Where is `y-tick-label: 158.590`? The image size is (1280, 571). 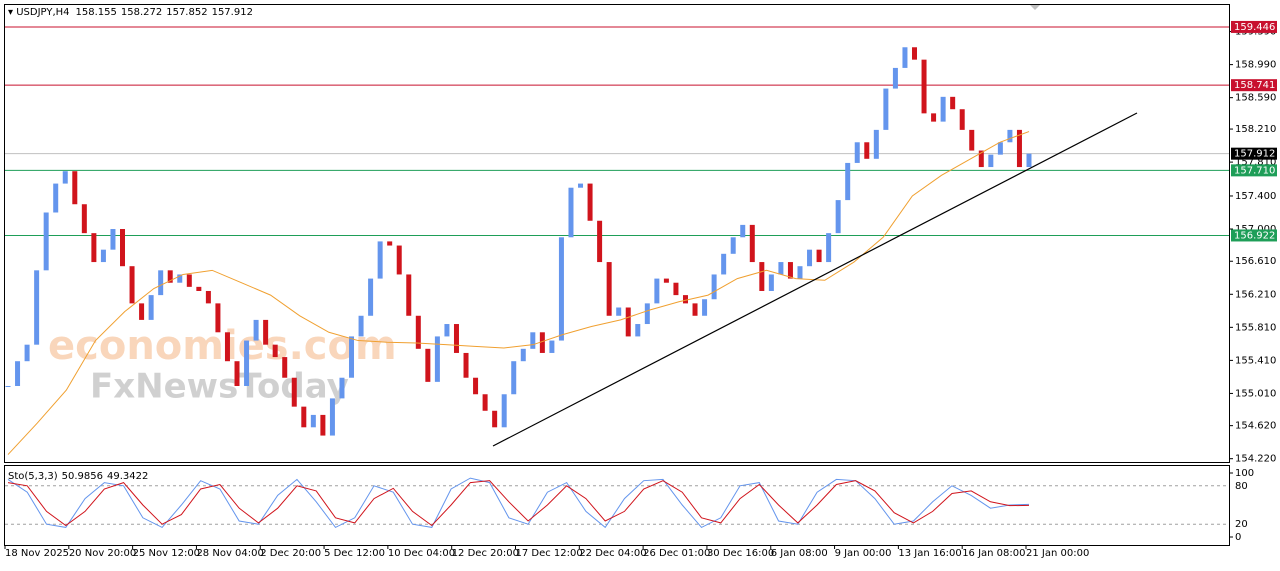 y-tick-label: 158.590 is located at coordinates (1255, 98).